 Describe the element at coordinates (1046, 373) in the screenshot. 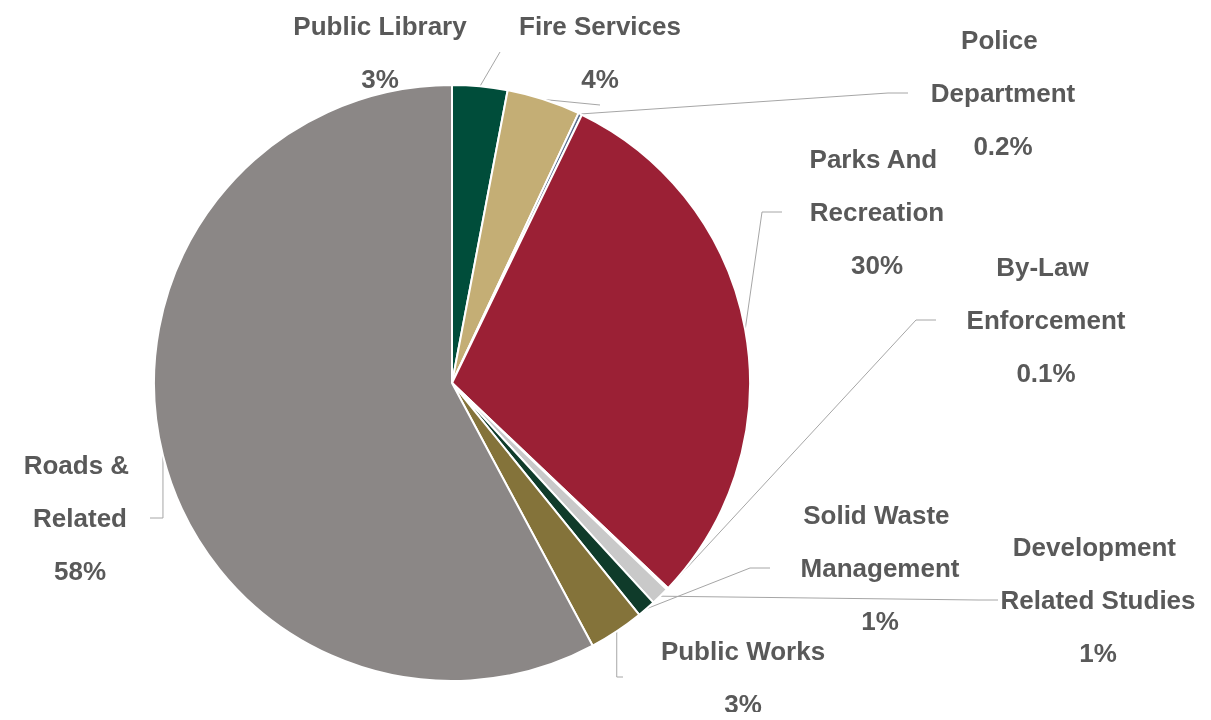

I see `data-label: 0.1%` at that location.